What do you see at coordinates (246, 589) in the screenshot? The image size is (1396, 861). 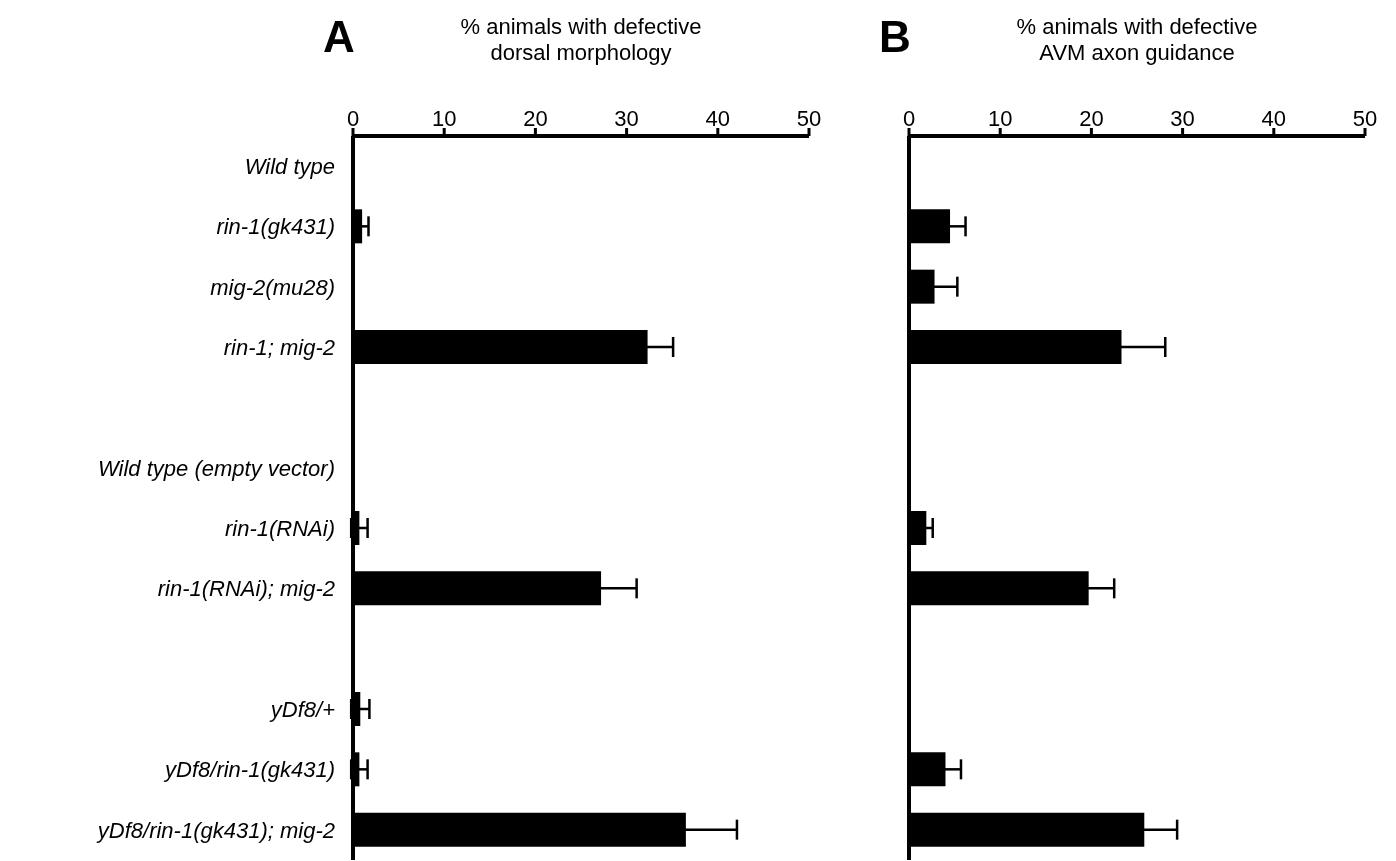 I see `y-tick-label: rin-1(RNAi); mig-2` at bounding box center [246, 589].